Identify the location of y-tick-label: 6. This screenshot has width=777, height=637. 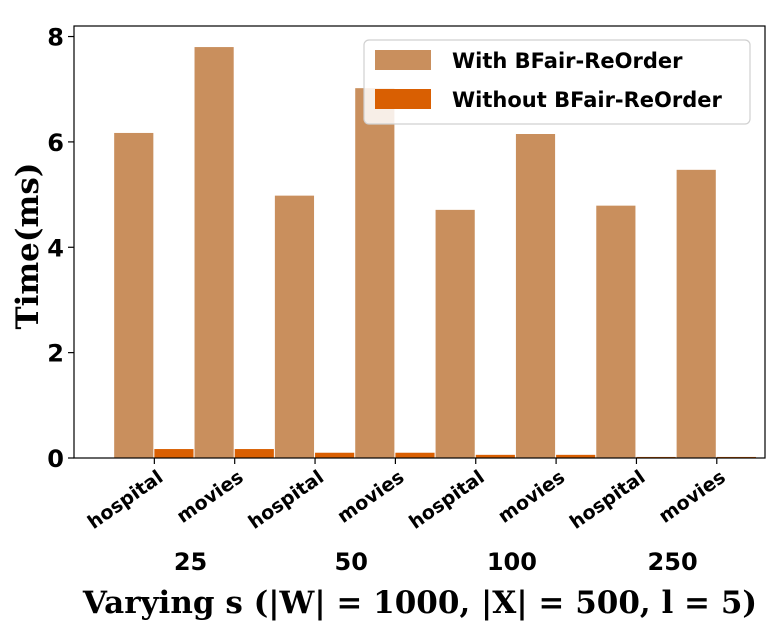
(55, 143).